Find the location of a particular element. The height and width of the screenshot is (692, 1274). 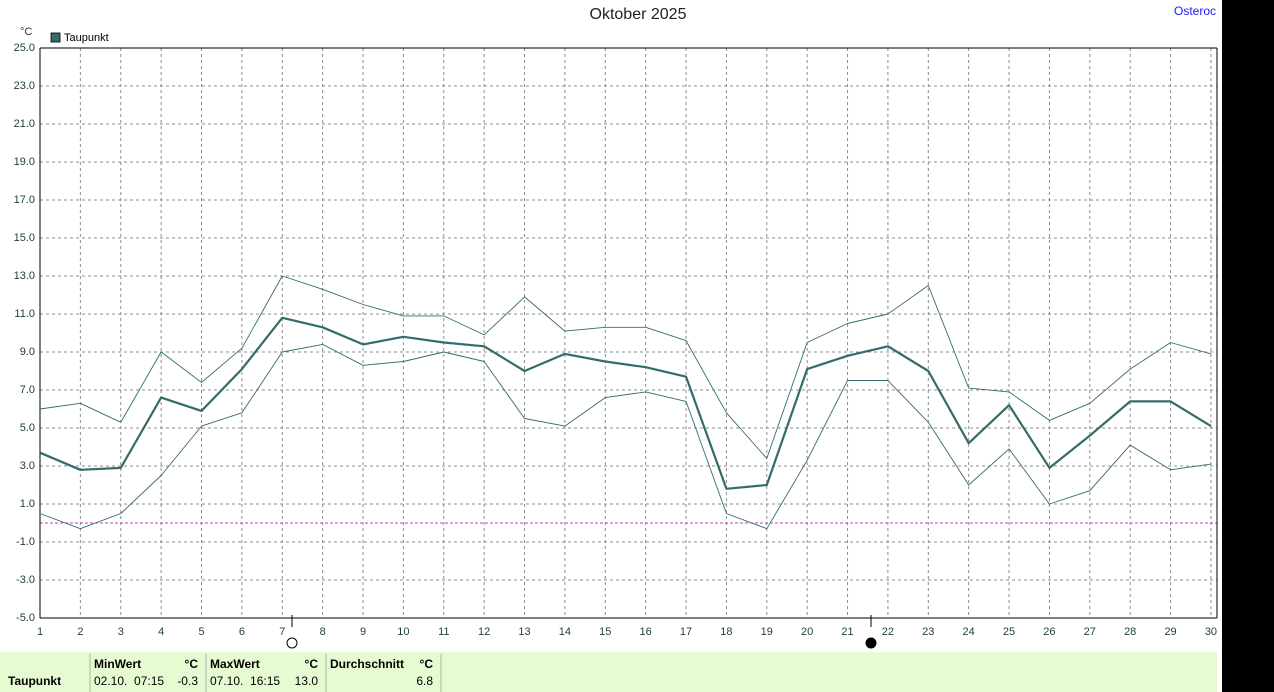

x-tick-label: 20 is located at coordinates (807, 632).